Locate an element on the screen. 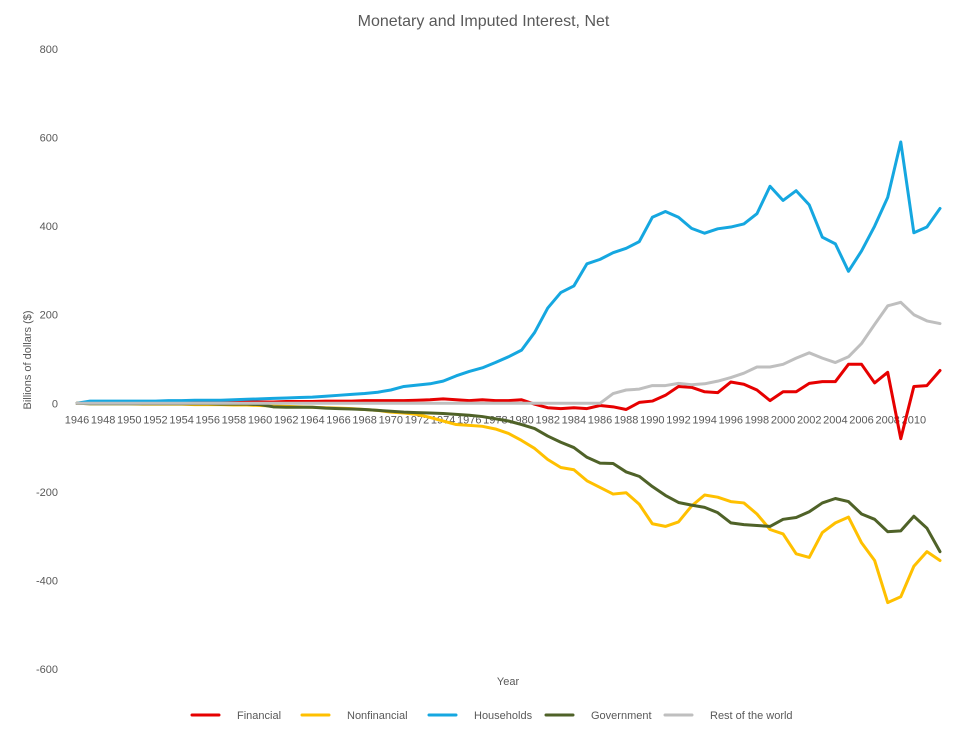 Image resolution: width=967 pixels, height=740 pixels. y-tick-label: 800 is located at coordinates (49, 50).